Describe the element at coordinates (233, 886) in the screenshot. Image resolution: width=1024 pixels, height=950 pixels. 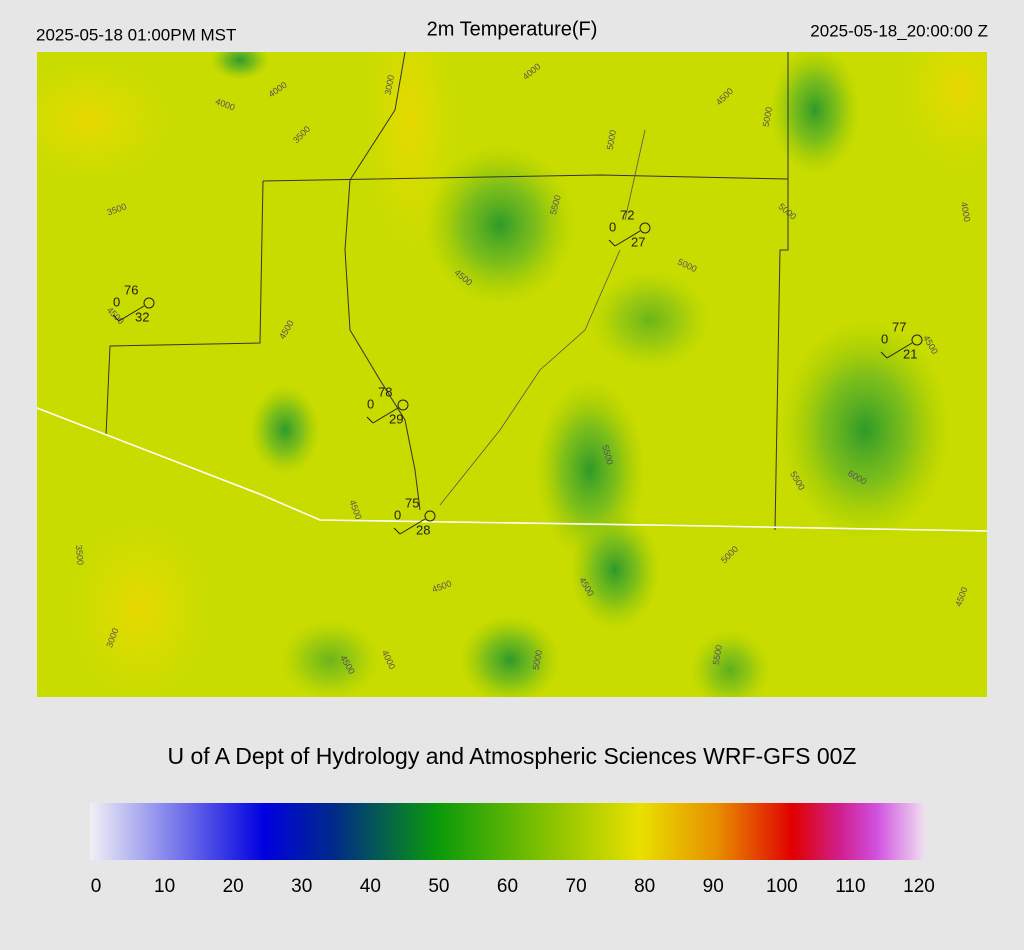
I see `colorbar-tick-label: 20` at that location.